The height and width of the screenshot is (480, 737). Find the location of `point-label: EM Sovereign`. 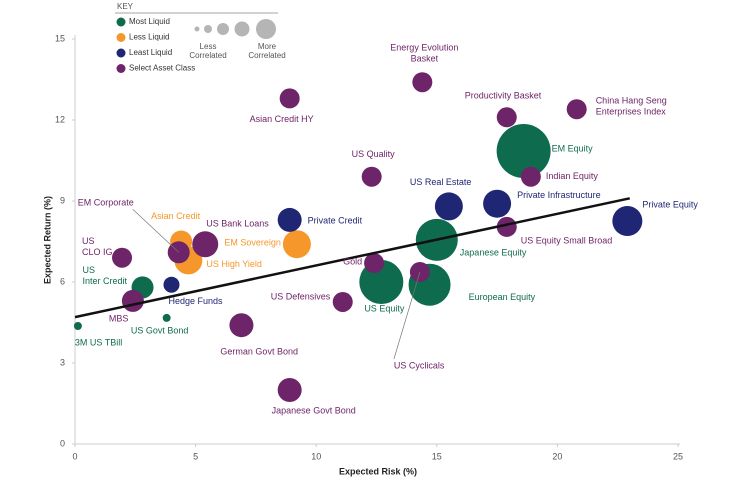

point-label: EM Sovereign is located at coordinates (252, 243).